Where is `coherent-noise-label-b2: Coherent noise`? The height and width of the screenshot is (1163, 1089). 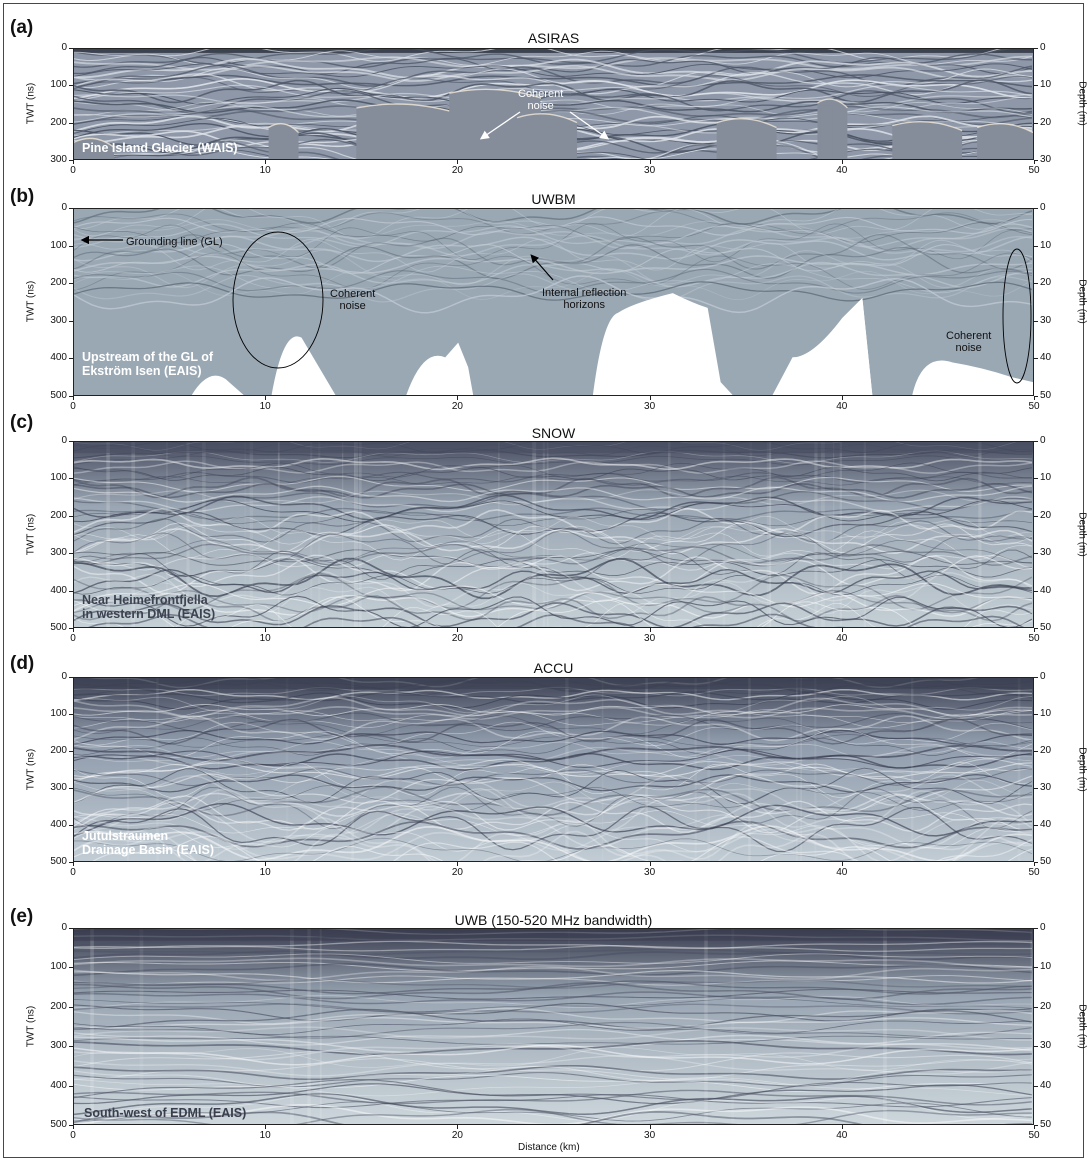
coherent-noise-label-b2: Coherent noise is located at coordinates (969, 342).